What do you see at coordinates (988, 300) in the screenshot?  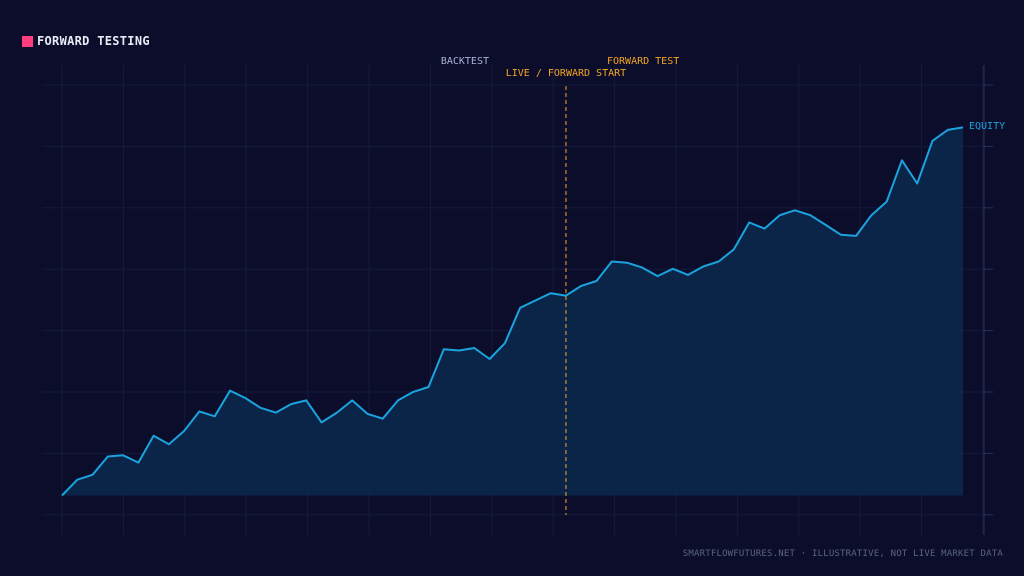 I see `right-axis` at bounding box center [988, 300].